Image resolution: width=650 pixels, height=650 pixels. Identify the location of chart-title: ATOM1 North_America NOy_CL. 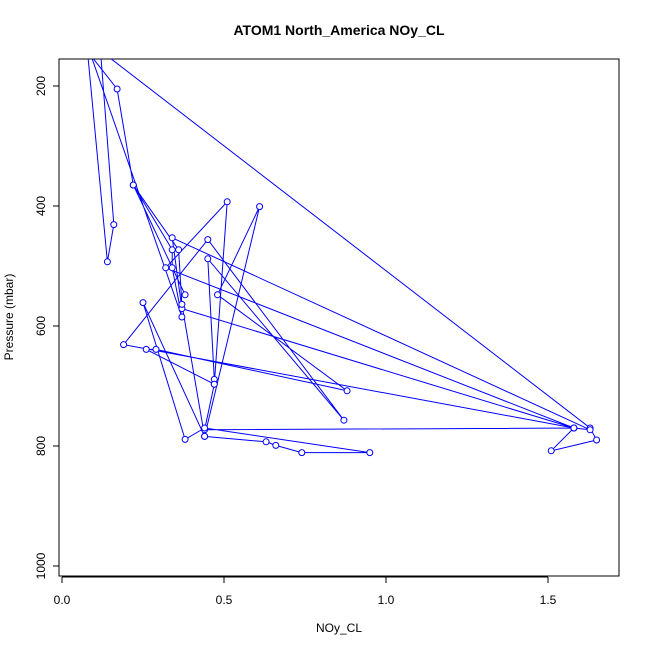
(339, 30).